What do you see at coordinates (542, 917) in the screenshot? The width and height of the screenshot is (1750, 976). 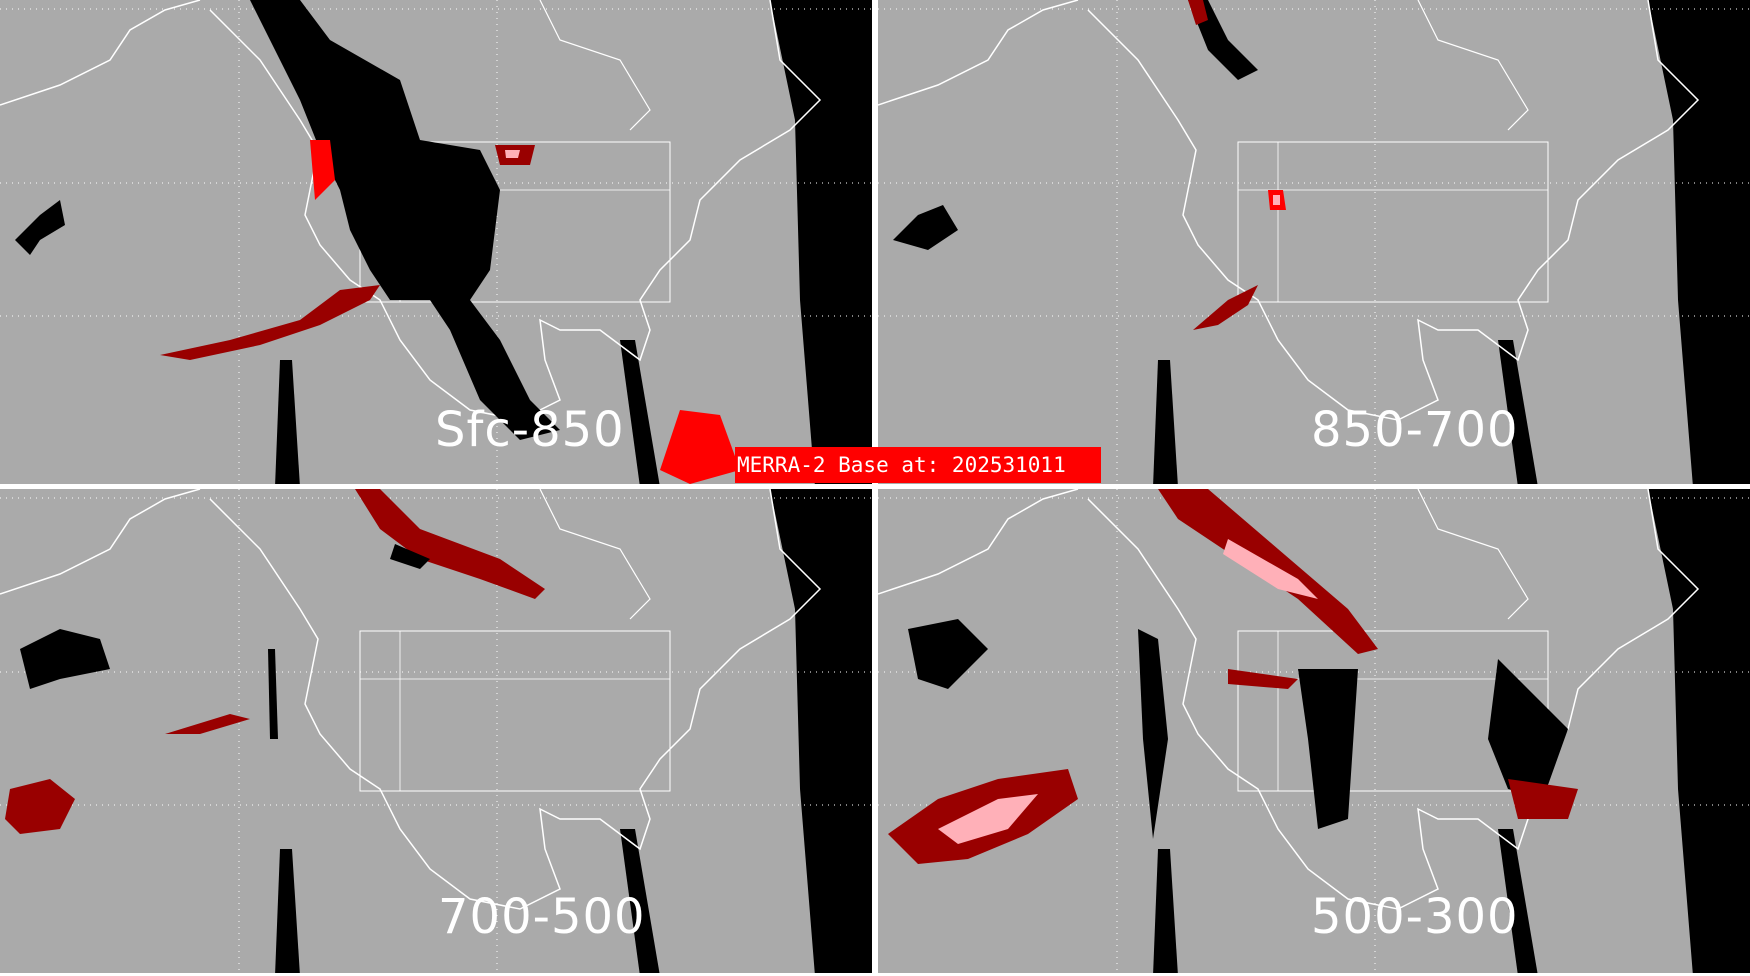 I see `panel-label: 700-500` at bounding box center [542, 917].